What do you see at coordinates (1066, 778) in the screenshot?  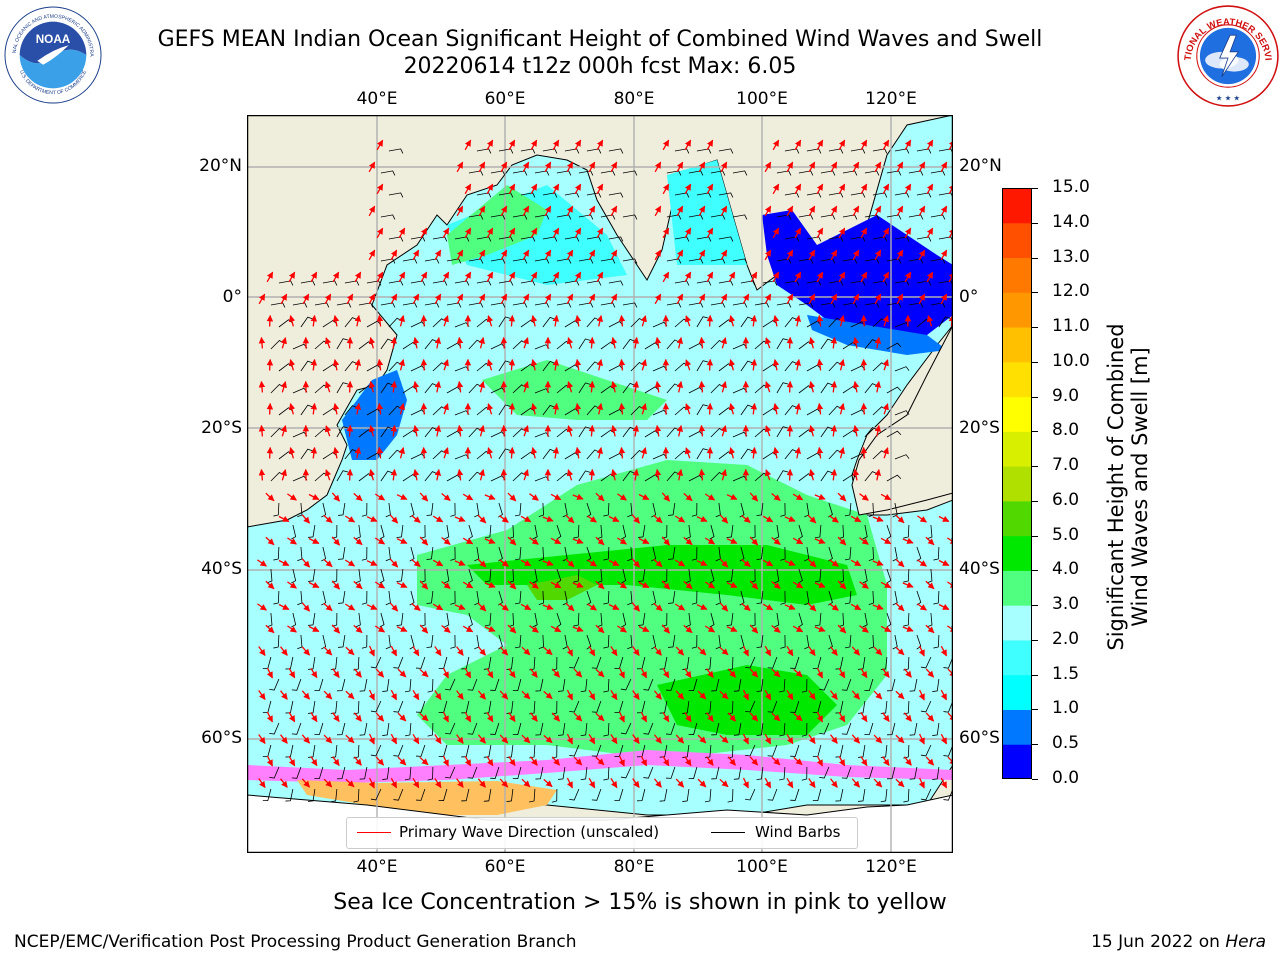 I see `colorbar-tick-label: 0.0` at bounding box center [1066, 778].